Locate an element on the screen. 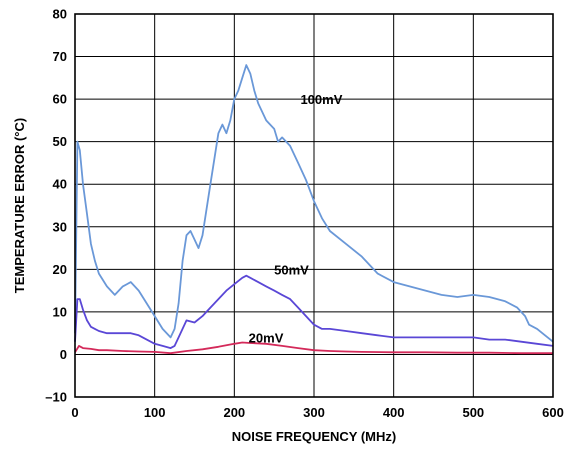 Image resolution: width=579 pixels, height=451 pixels. y-tick-label: 10 is located at coordinates (60, 311).